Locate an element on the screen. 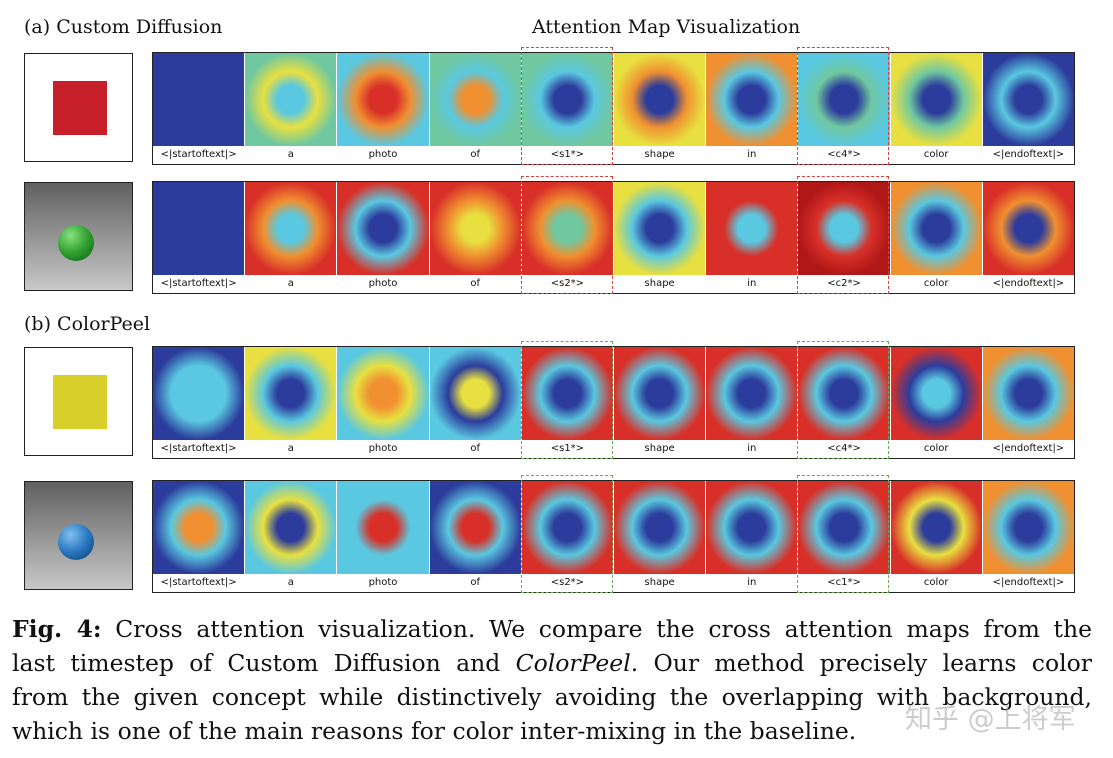 The height and width of the screenshot is (758, 1113). section-label-colorpeel: (b) ColorPeel is located at coordinates (87, 324).